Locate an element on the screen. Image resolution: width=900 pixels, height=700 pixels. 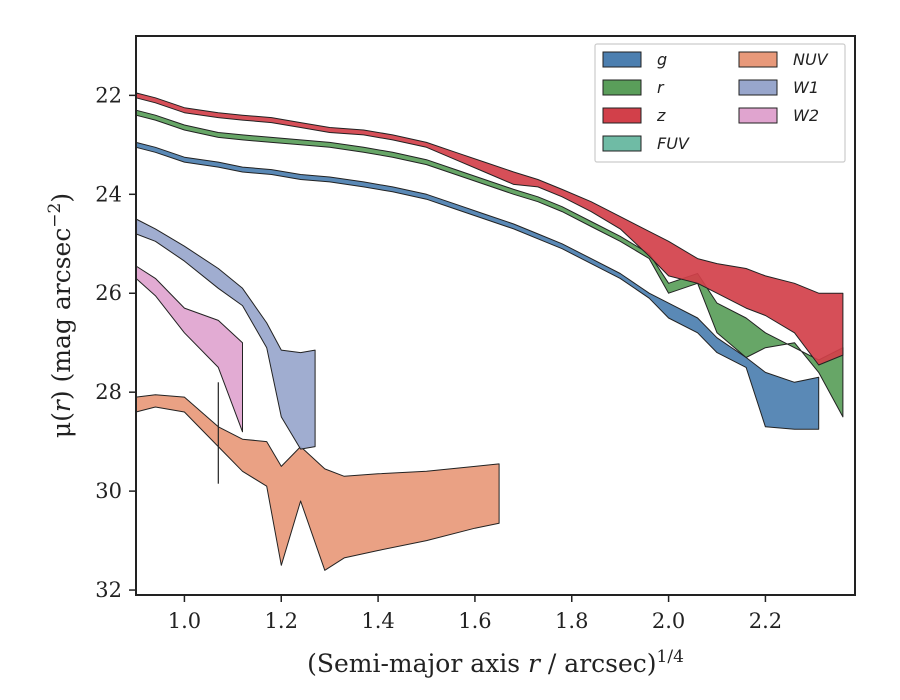
x-tick-label: 1.2 is located at coordinates (281, 621).